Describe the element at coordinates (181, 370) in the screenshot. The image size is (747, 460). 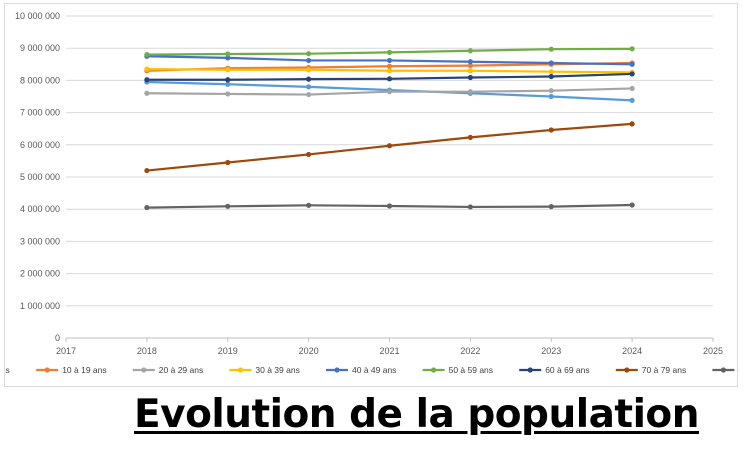
I see `legend-item-label: 20 à 29 ans` at that location.